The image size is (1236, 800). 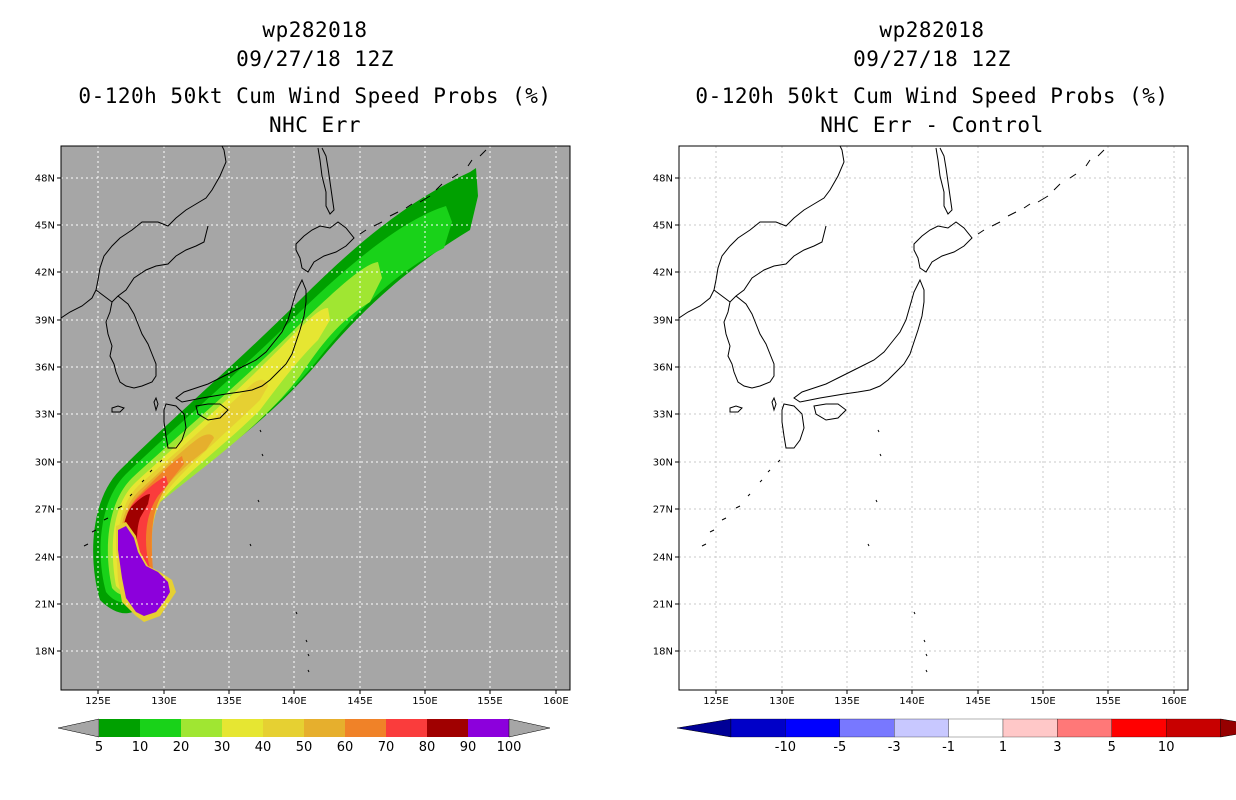 What do you see at coordinates (948, 747) in the screenshot?
I see `colorbar-label: -1` at bounding box center [948, 747].